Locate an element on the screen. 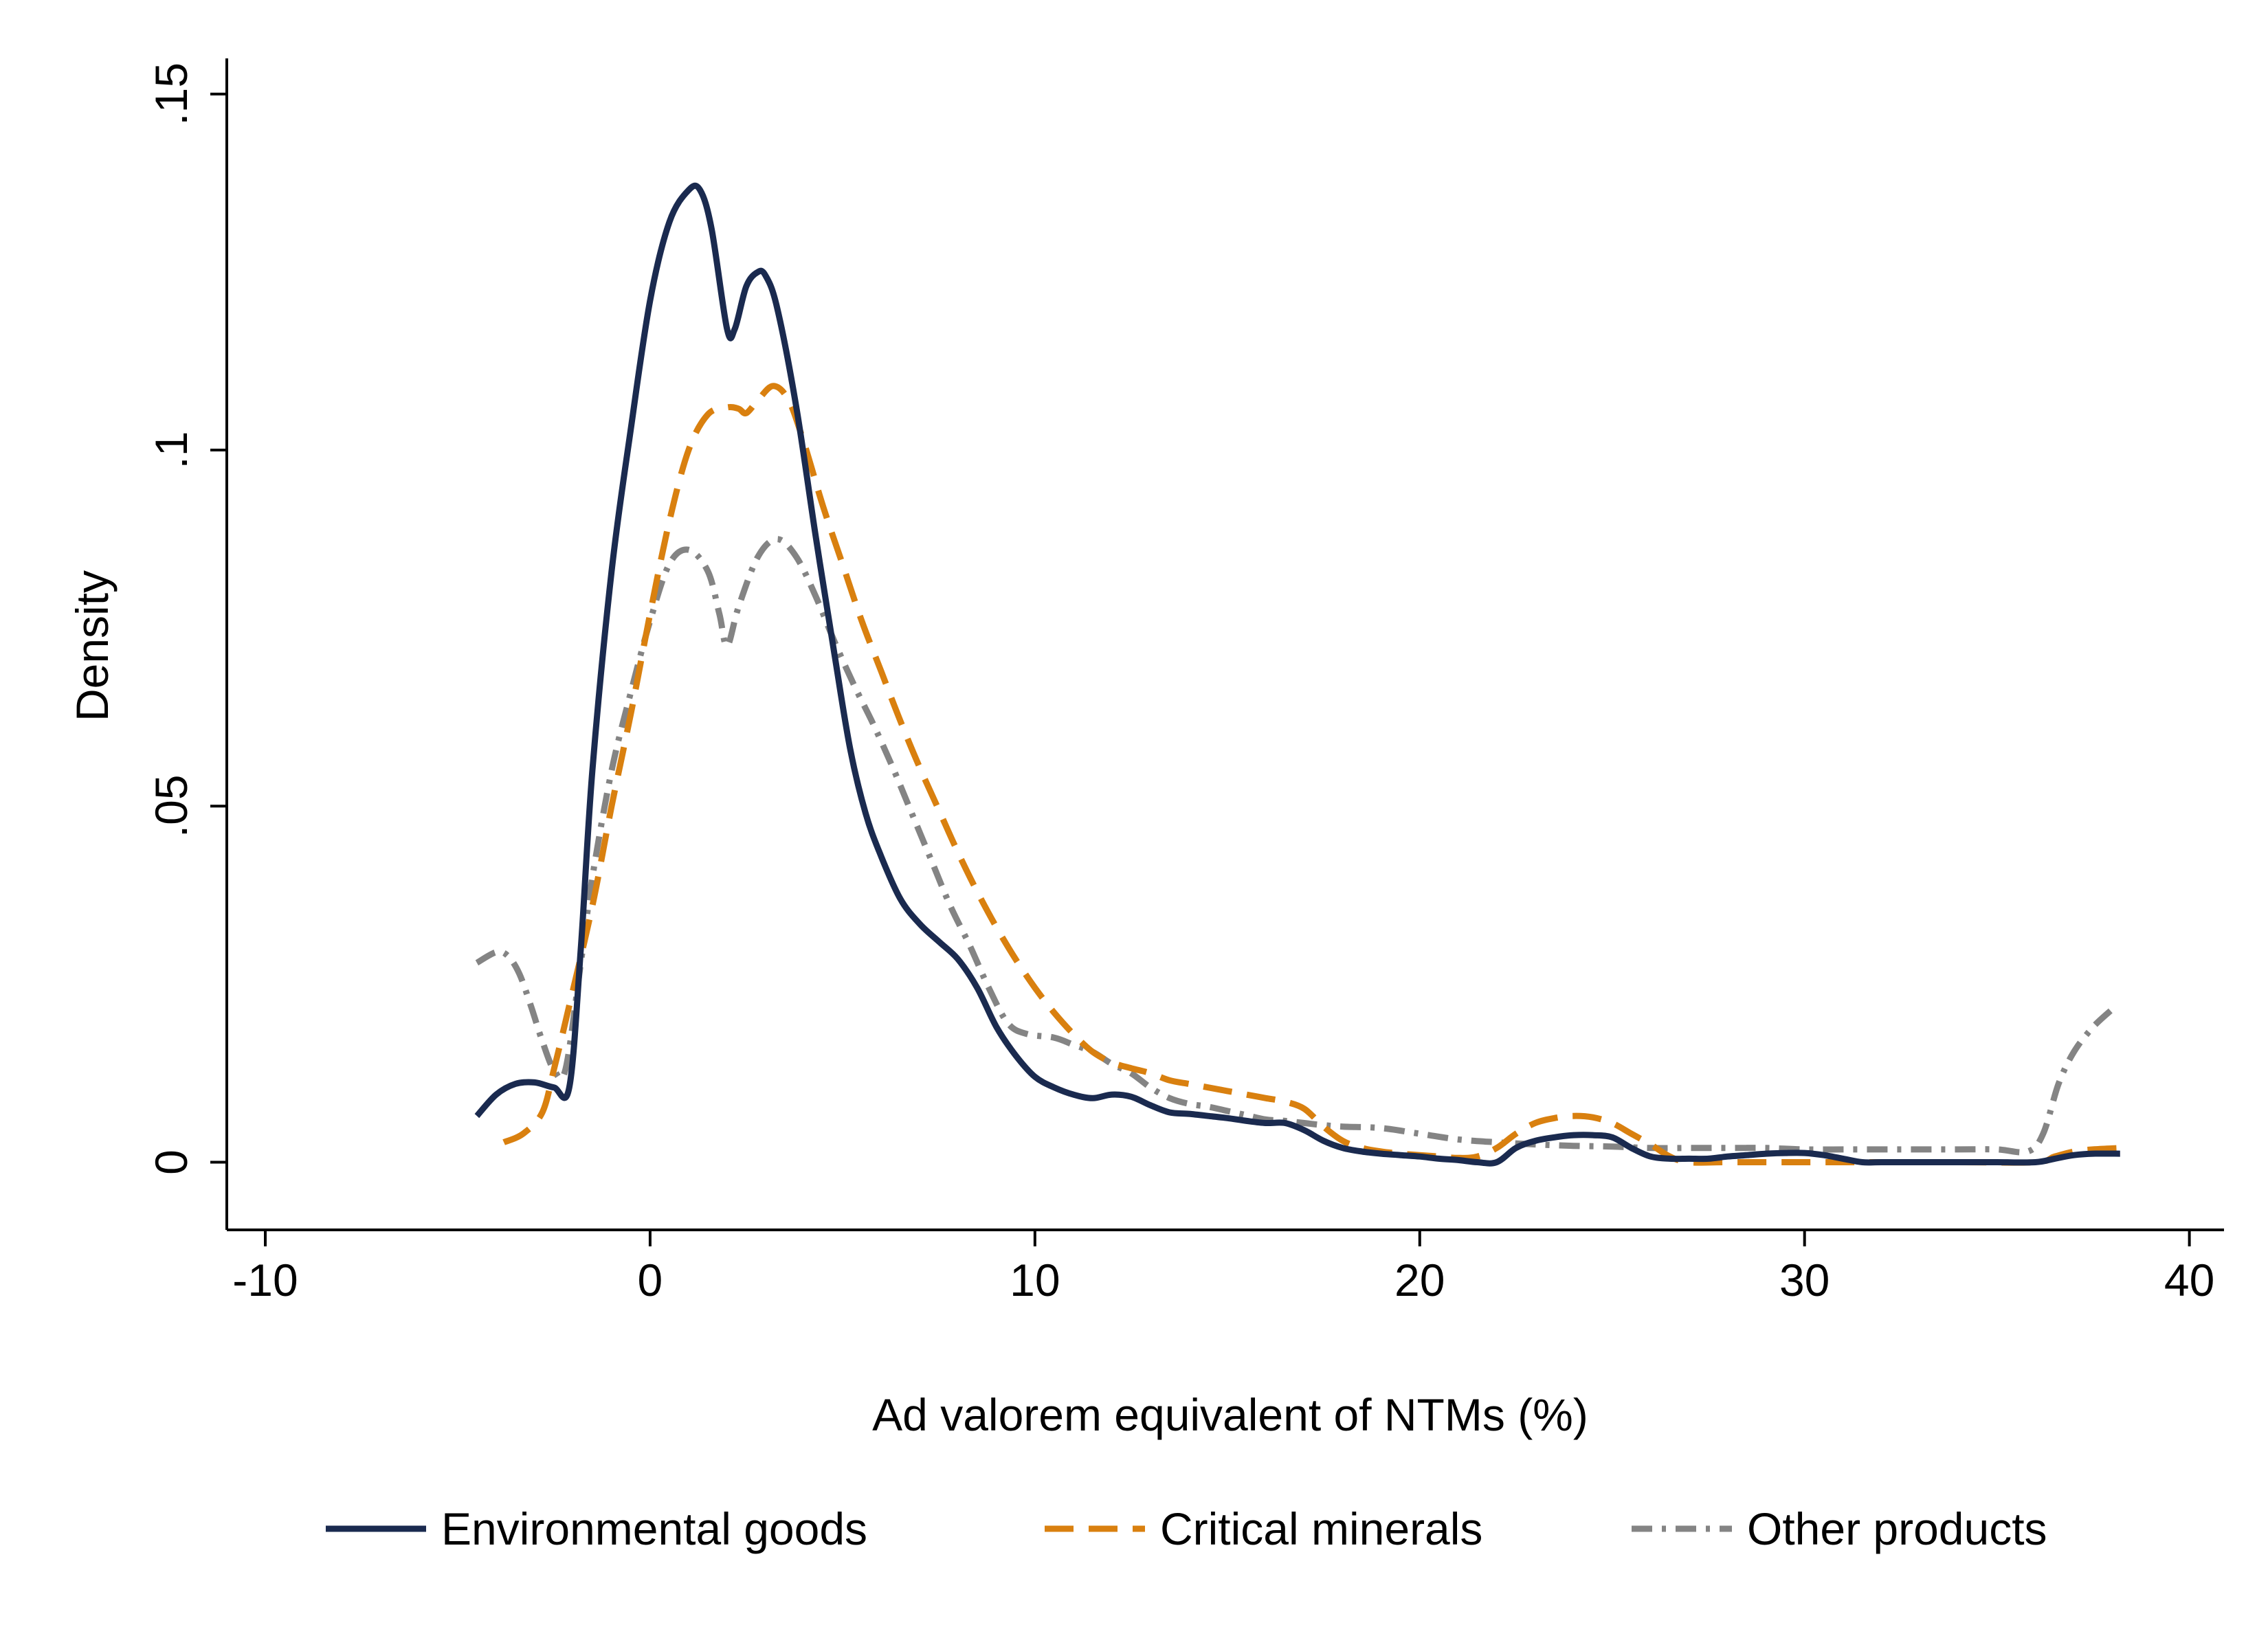  x-tick-label: -10 is located at coordinates (265, 1280).